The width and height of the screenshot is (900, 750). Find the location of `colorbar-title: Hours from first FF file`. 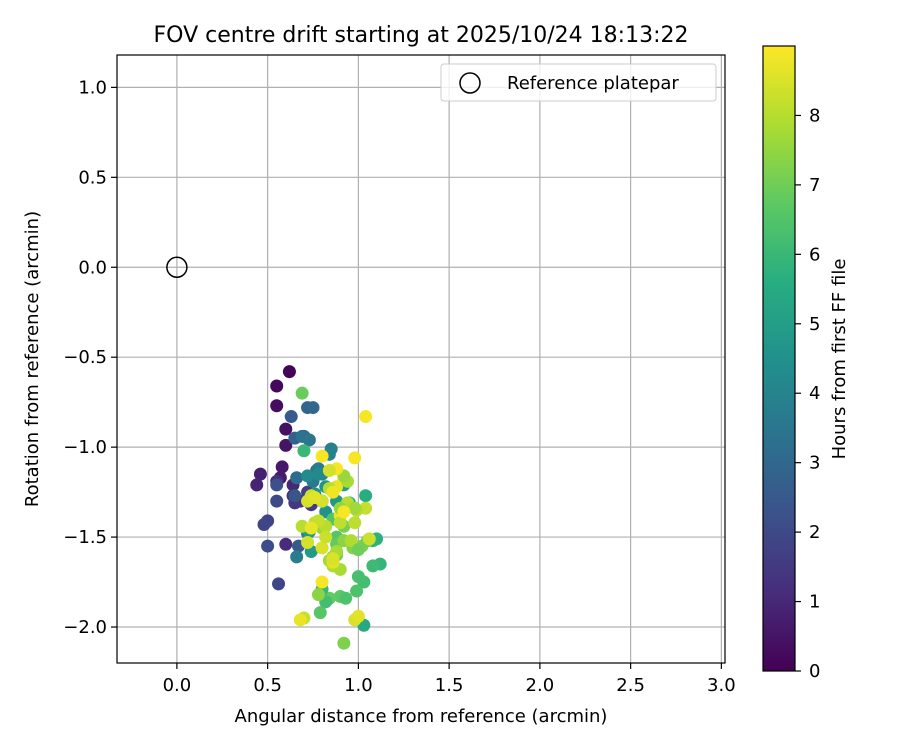

colorbar-title: Hours from first FF file is located at coordinates (839, 359).